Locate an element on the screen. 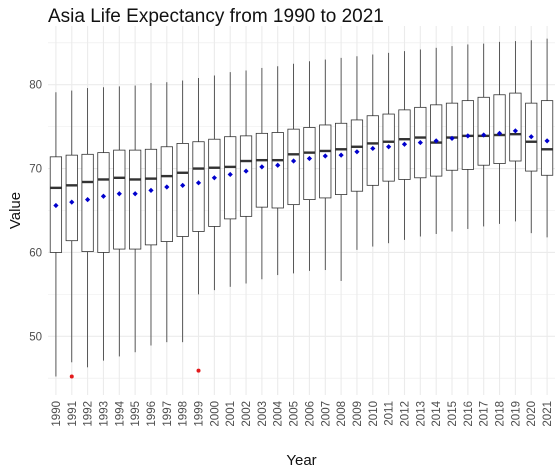 This screenshot has height=475, width=560. box-2021 is located at coordinates (546, 138).